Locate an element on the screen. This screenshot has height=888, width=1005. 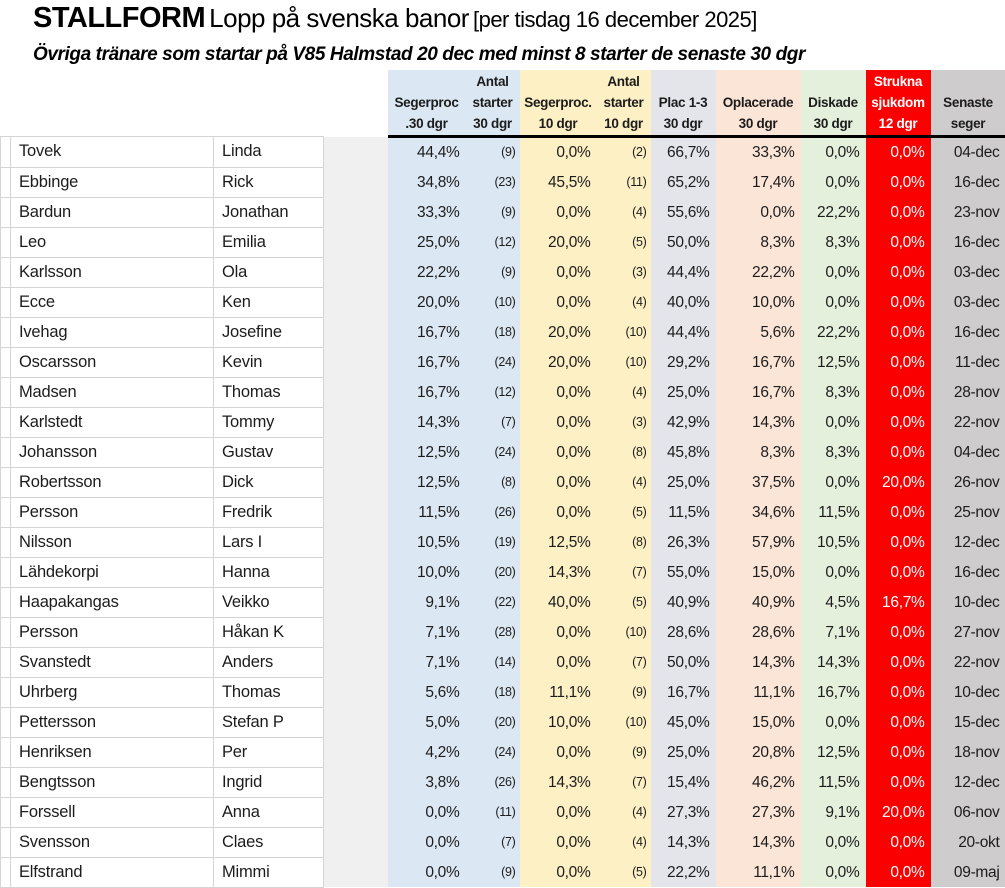
cell-firstname: Hanna is located at coordinates (269, 572).